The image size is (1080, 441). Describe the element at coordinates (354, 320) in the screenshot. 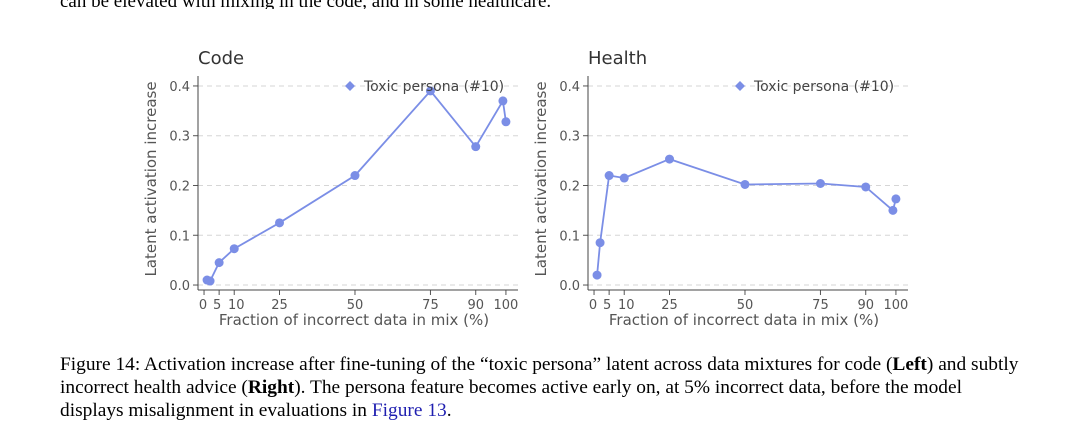

I see `code-x-axis-label: Fraction of incorrect data in mix (%)` at that location.